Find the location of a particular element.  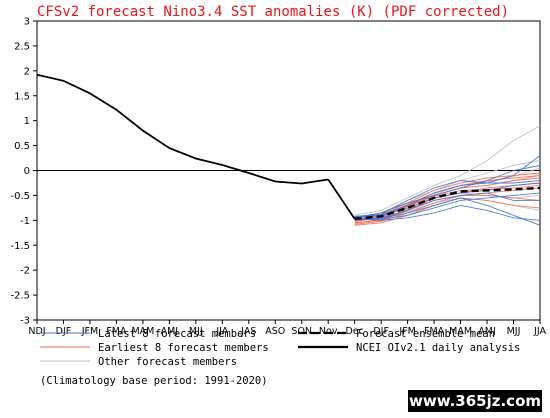

y-tick-label: 2 is located at coordinates (27, 71).